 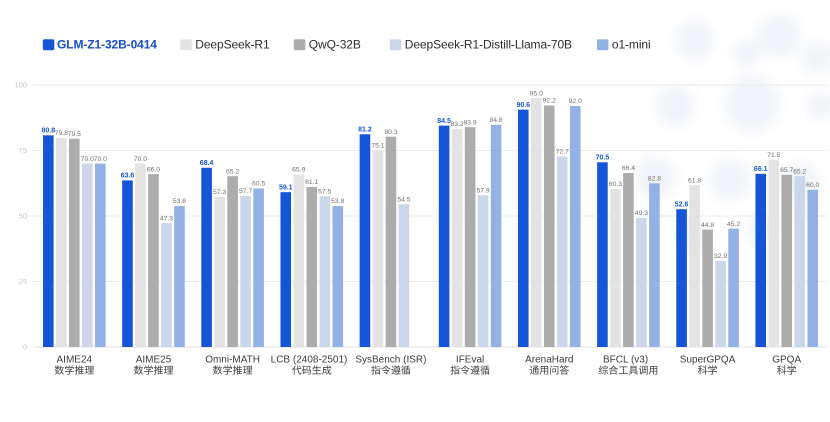 What do you see at coordinates (335, 45) in the screenshot?
I see `svg-text: QwQ-32B` at bounding box center [335, 45].